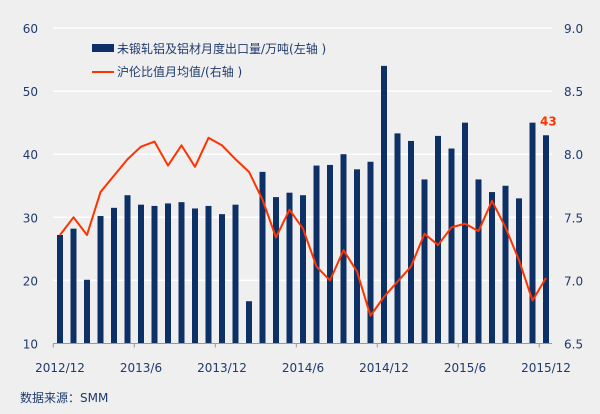 The height and width of the screenshot is (414, 600). I want to click on legend-bar-swatch, so click(103, 48).